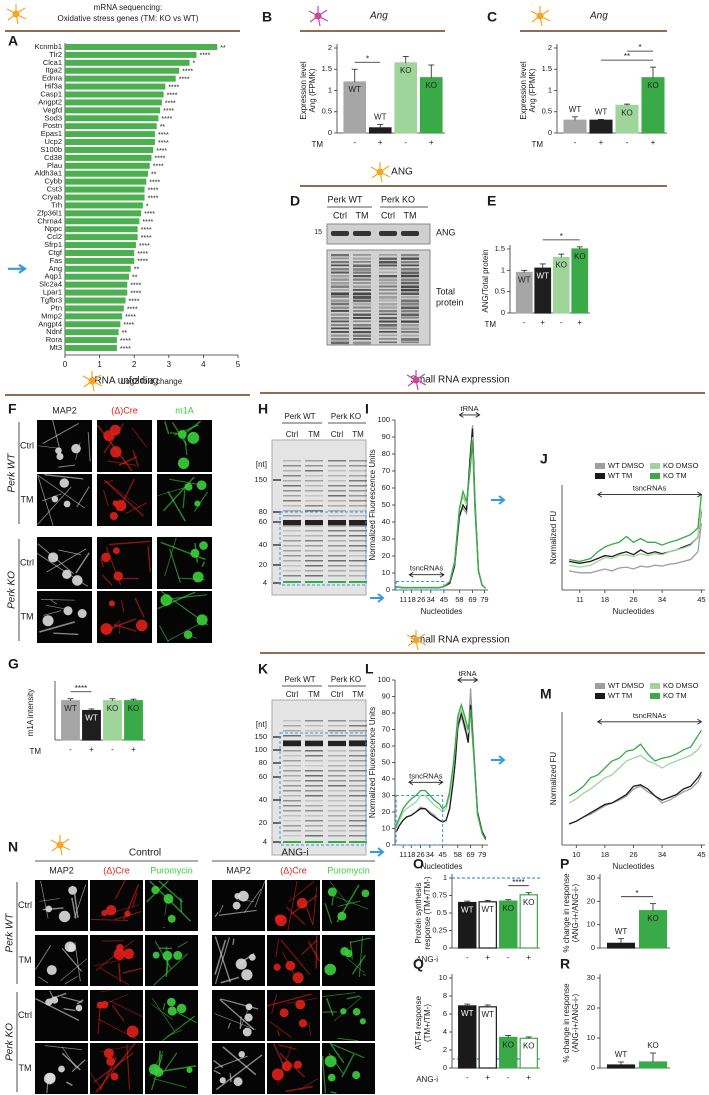  Describe the element at coordinates (386, 572) in the screenshot. I see `y-tick-label: 10` at that location.